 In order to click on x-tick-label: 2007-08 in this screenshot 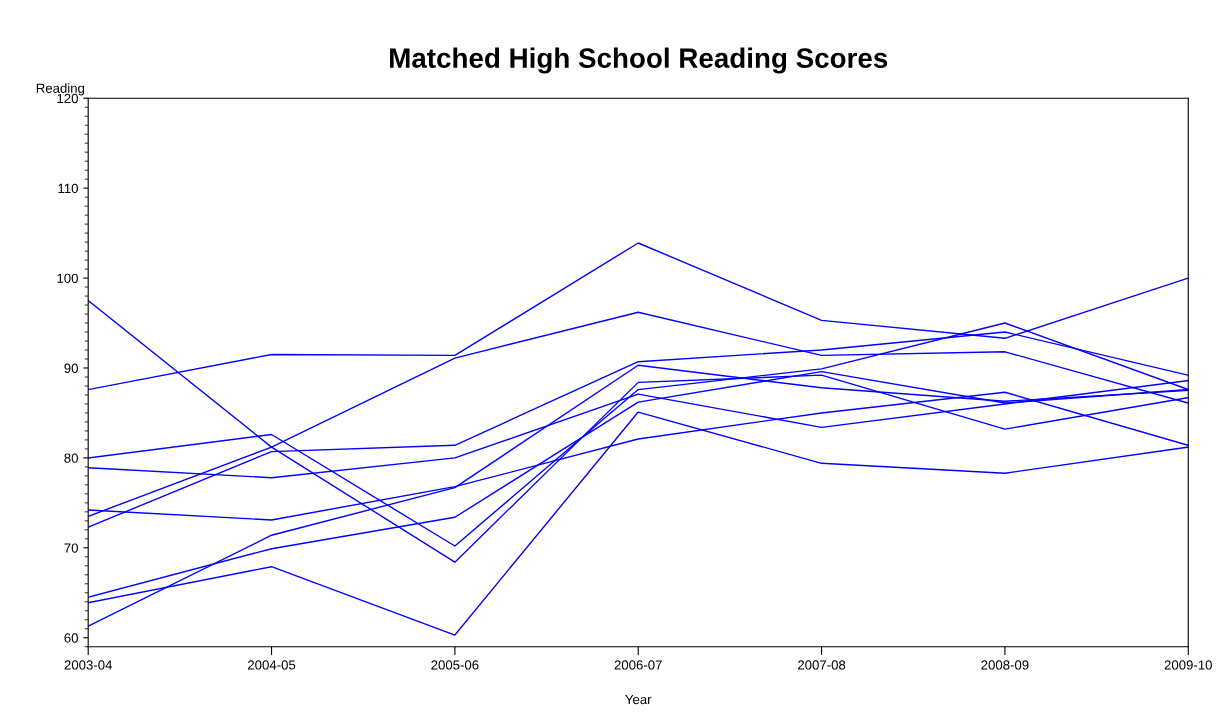, I will do `click(822, 665)`.